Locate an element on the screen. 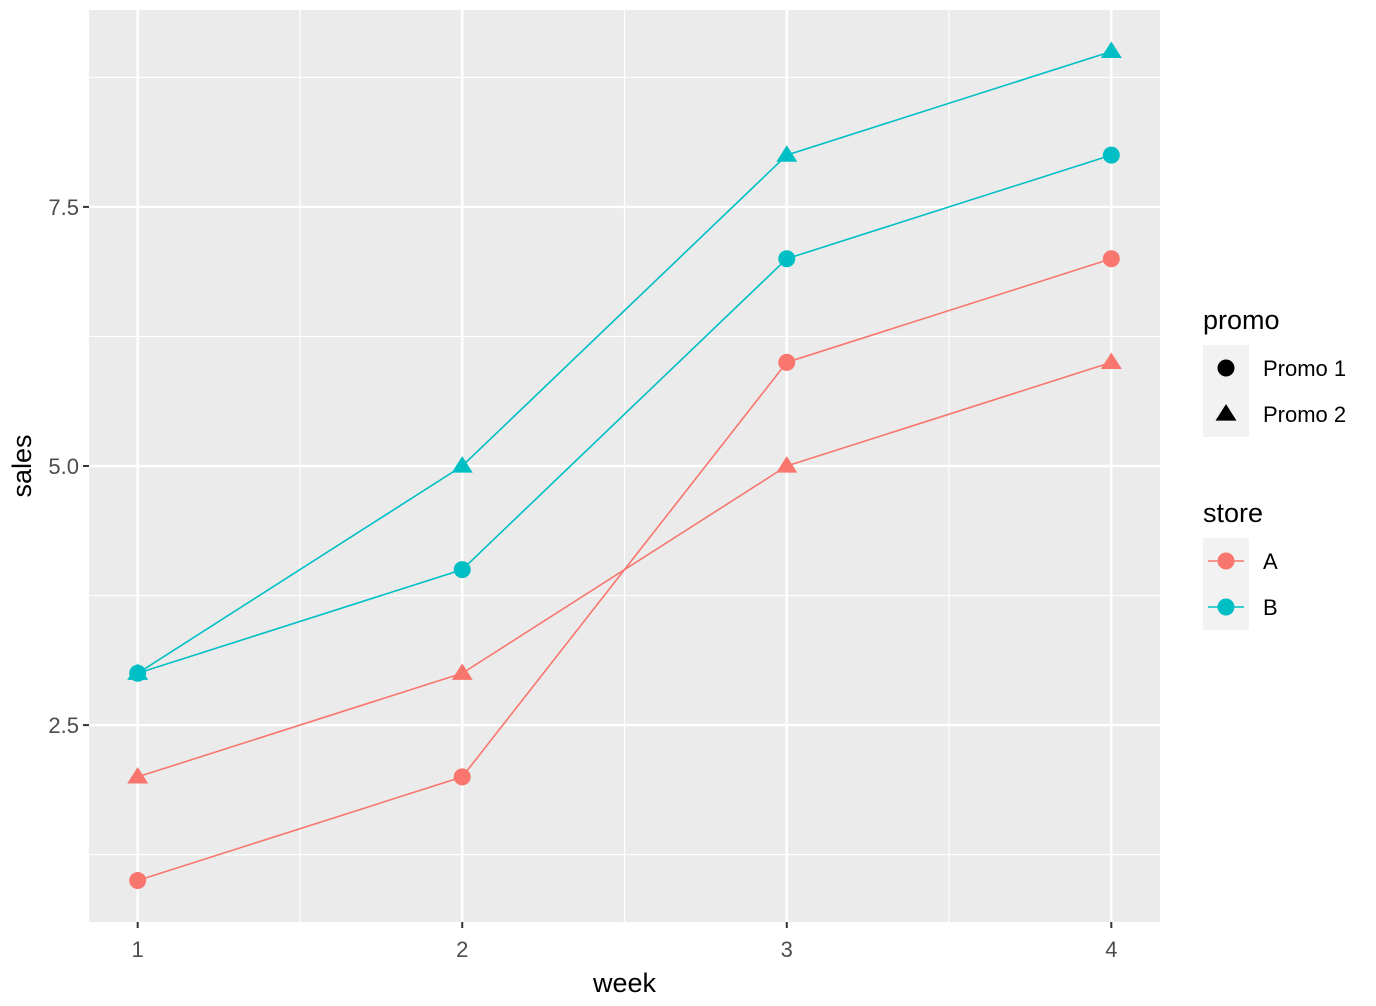 This screenshot has width=1376, height=1006. legend-label: A is located at coordinates (1270, 561).